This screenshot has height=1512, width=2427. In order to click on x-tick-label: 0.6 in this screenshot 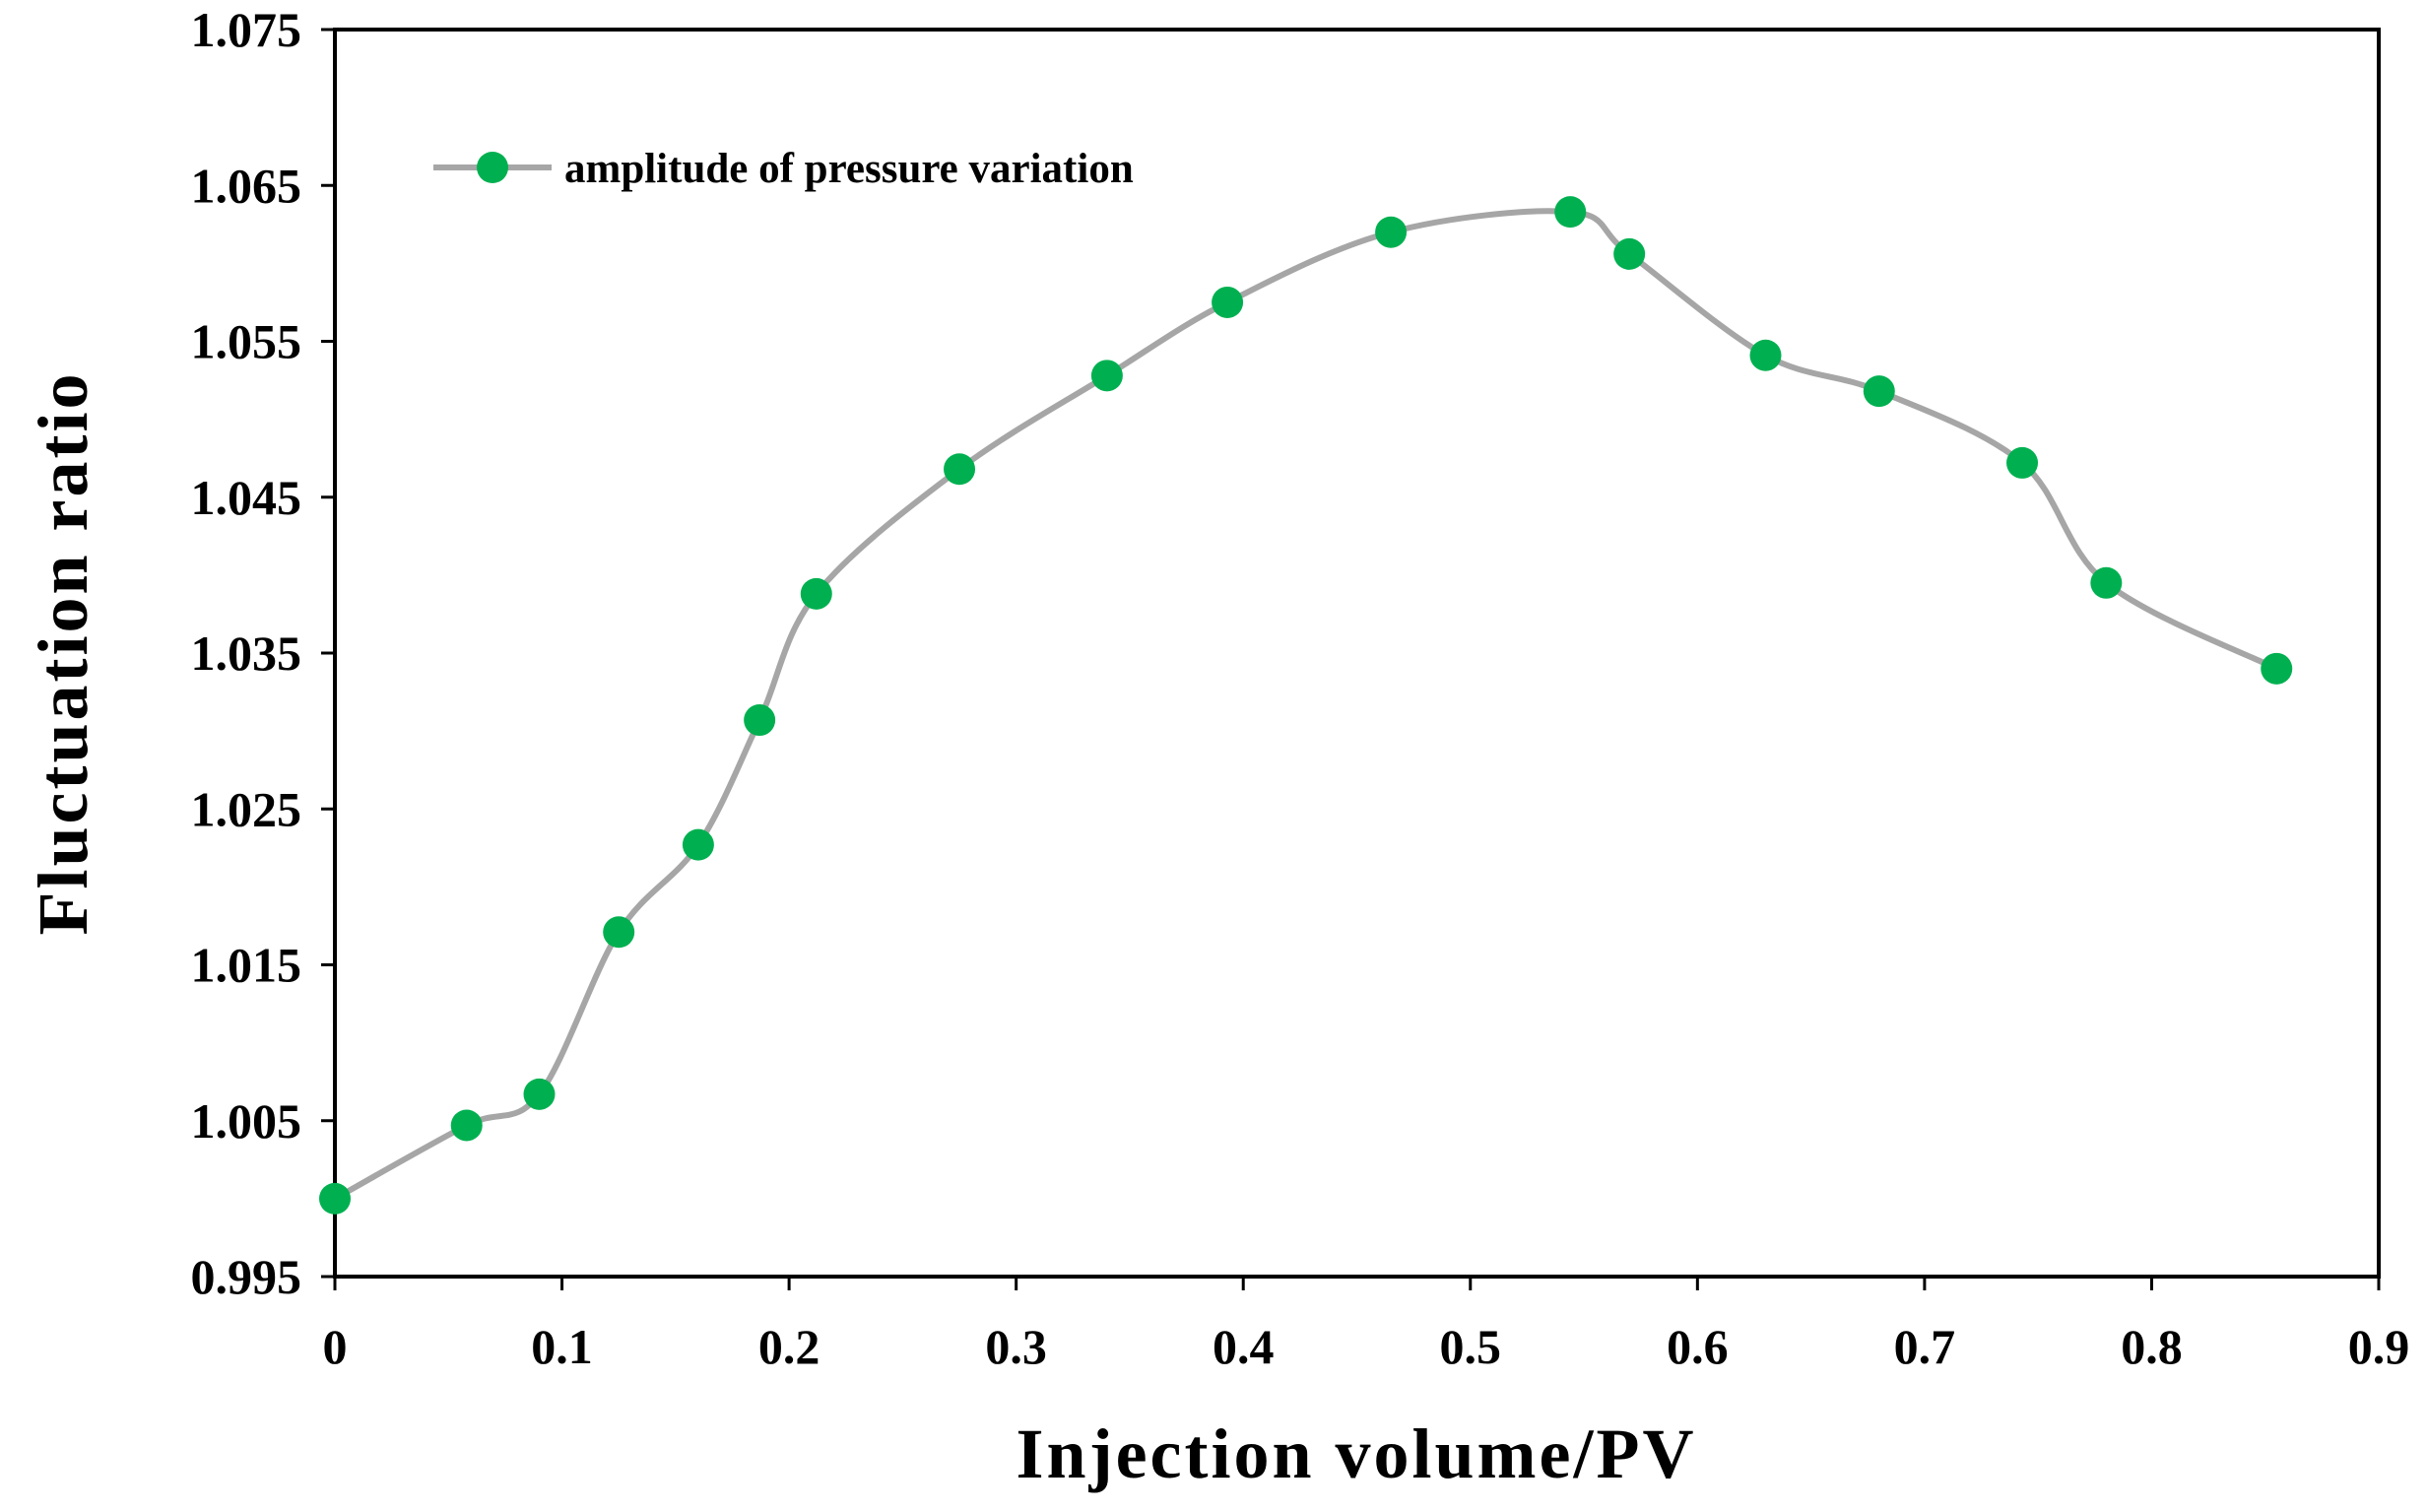, I will do `click(1698, 1346)`.